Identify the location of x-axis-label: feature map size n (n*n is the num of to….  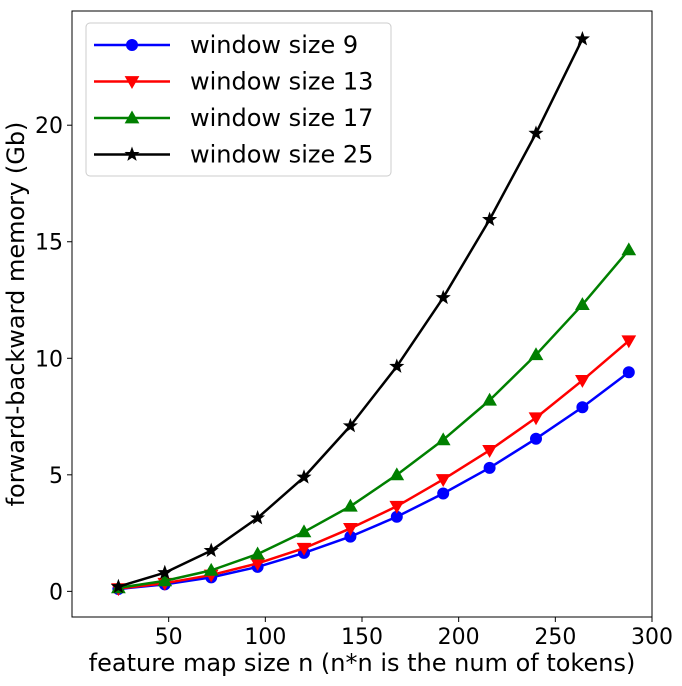
(362, 663).